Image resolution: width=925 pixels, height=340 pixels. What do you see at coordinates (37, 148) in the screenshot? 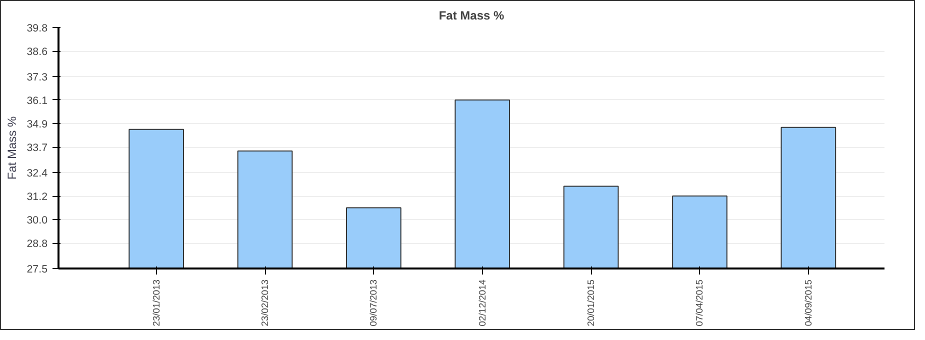
I see `y-tick-label: 33.7` at bounding box center [37, 148].